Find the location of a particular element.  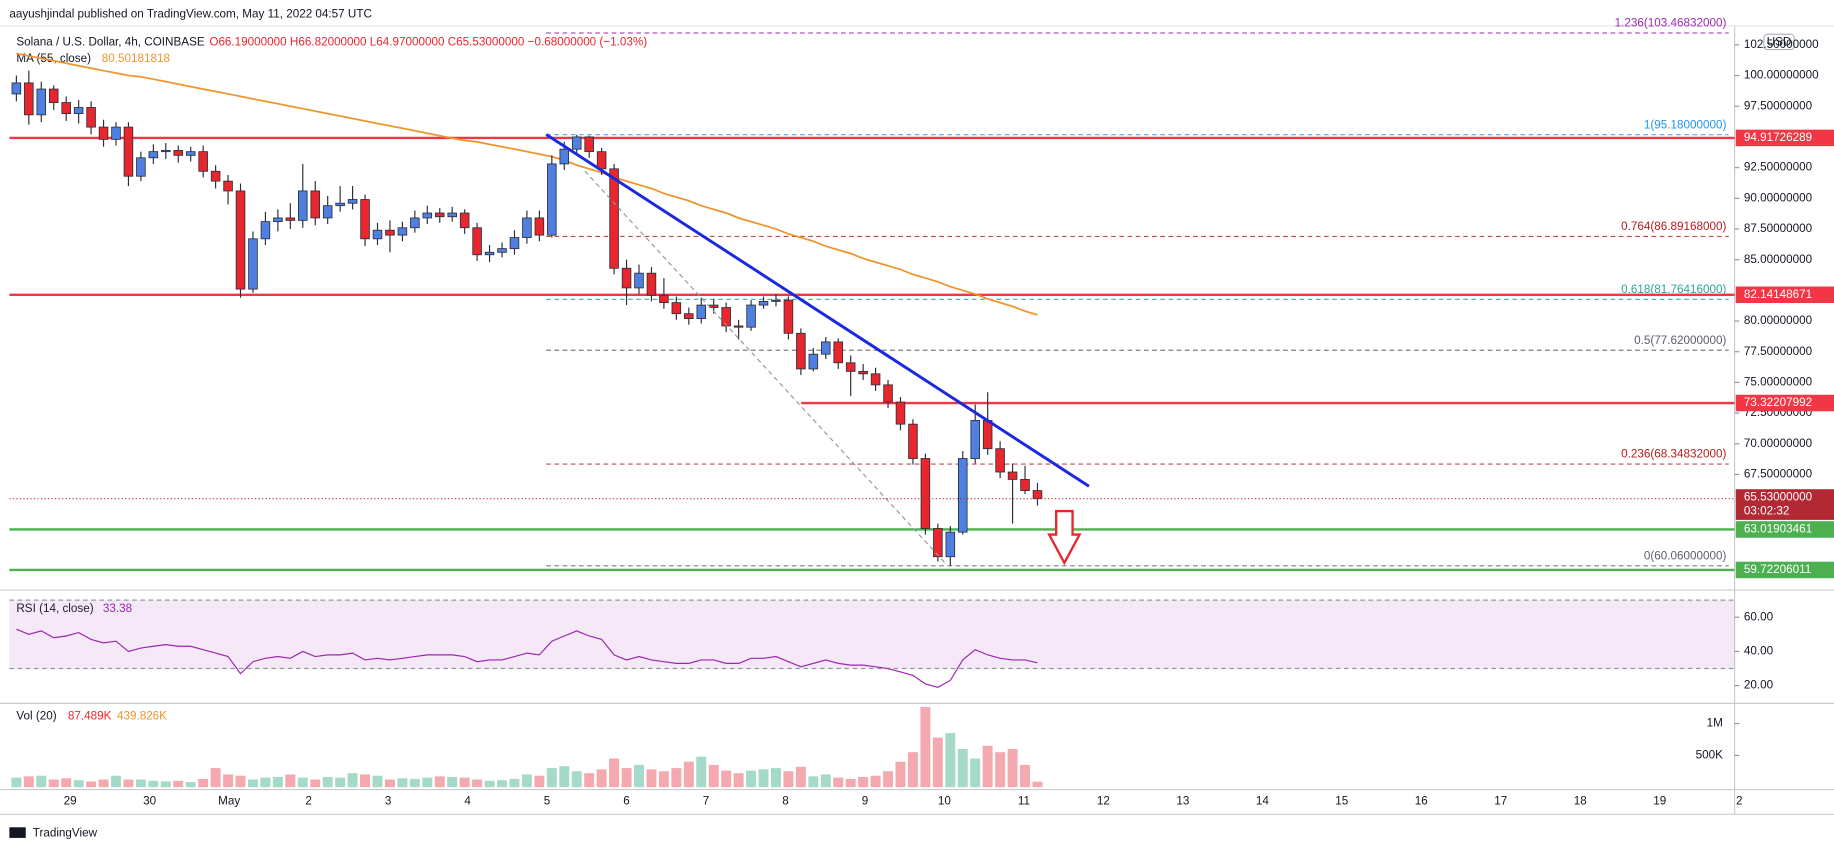

x-tick-label: 14 is located at coordinates (1262, 800).